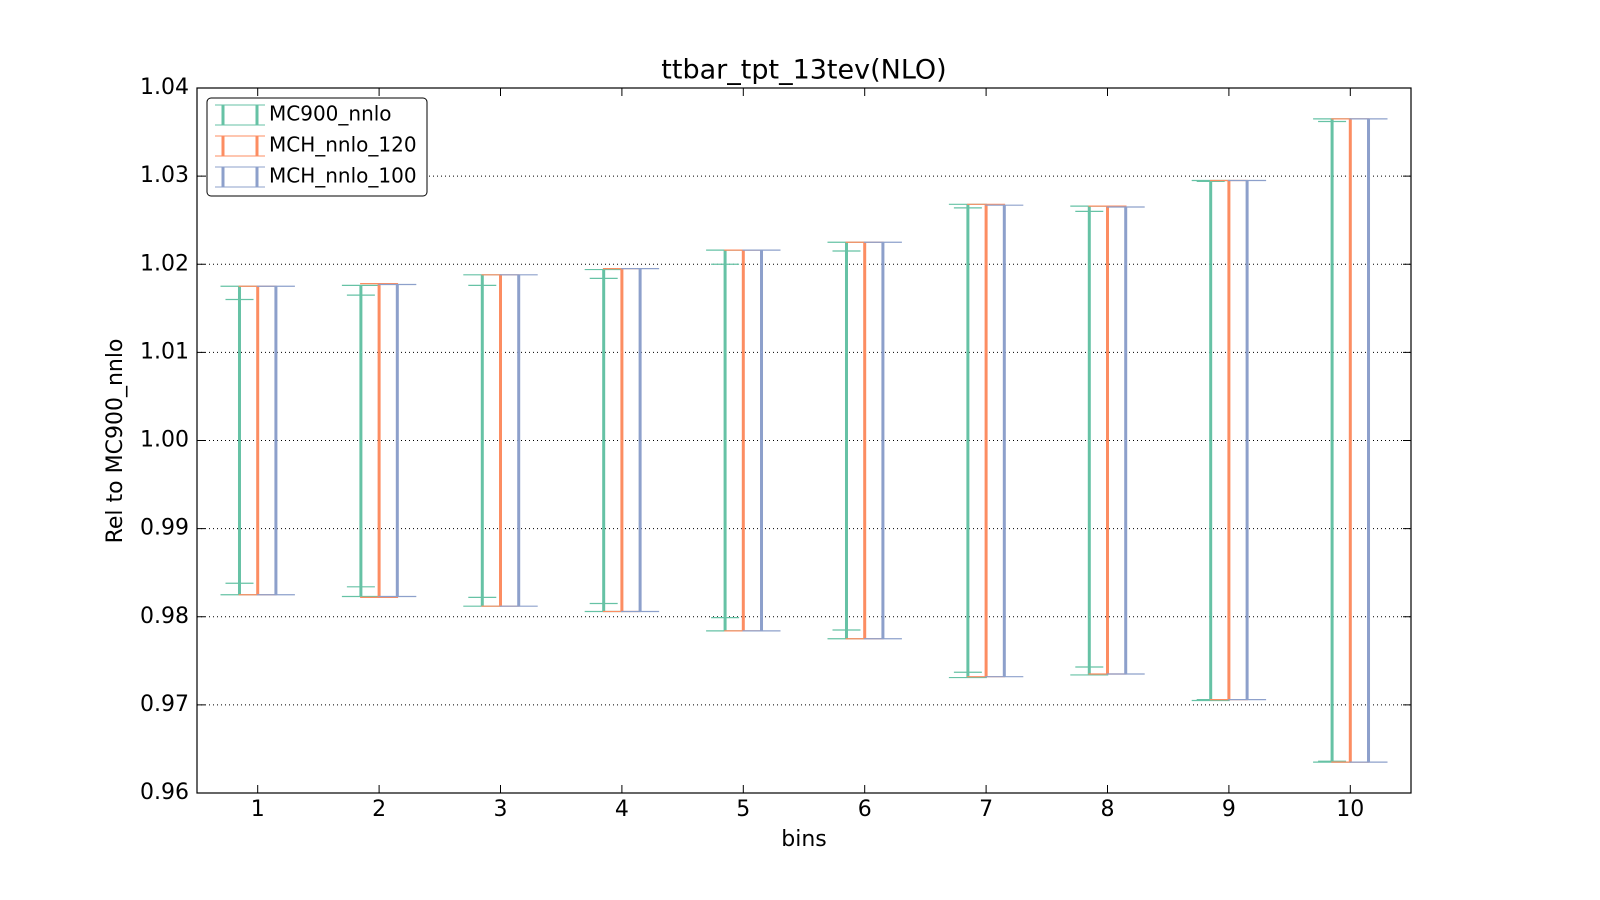 The width and height of the screenshot is (1600, 900). What do you see at coordinates (379, 809) in the screenshot?
I see `x-tick-label: 2` at bounding box center [379, 809].